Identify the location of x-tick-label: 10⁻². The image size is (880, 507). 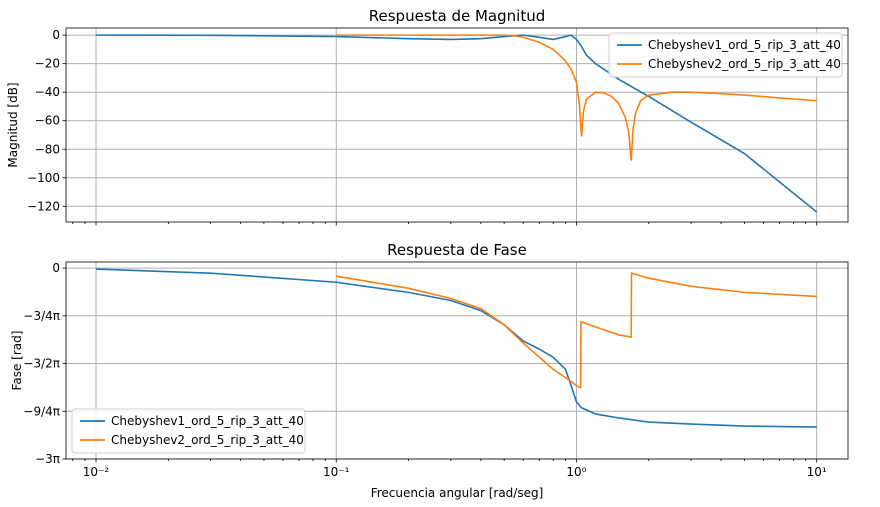
(96, 472).